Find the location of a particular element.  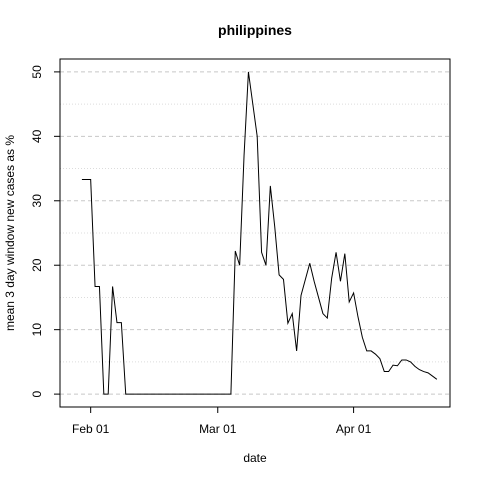

y-tick-label: 10 is located at coordinates (37, 330).